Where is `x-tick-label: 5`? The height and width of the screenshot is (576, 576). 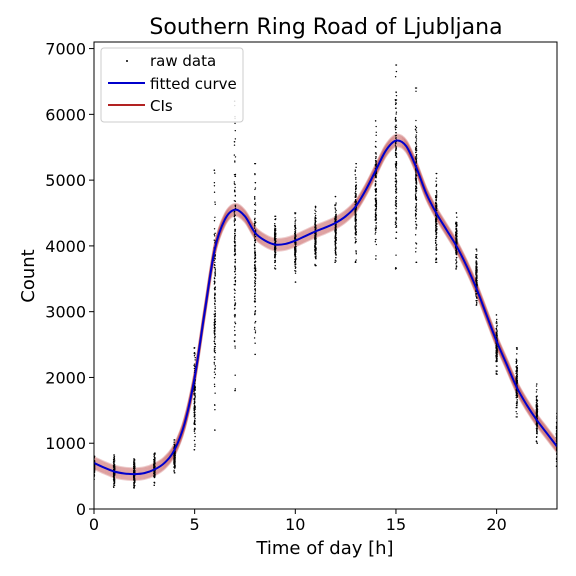
x-tick-label: 5 is located at coordinates (195, 524).